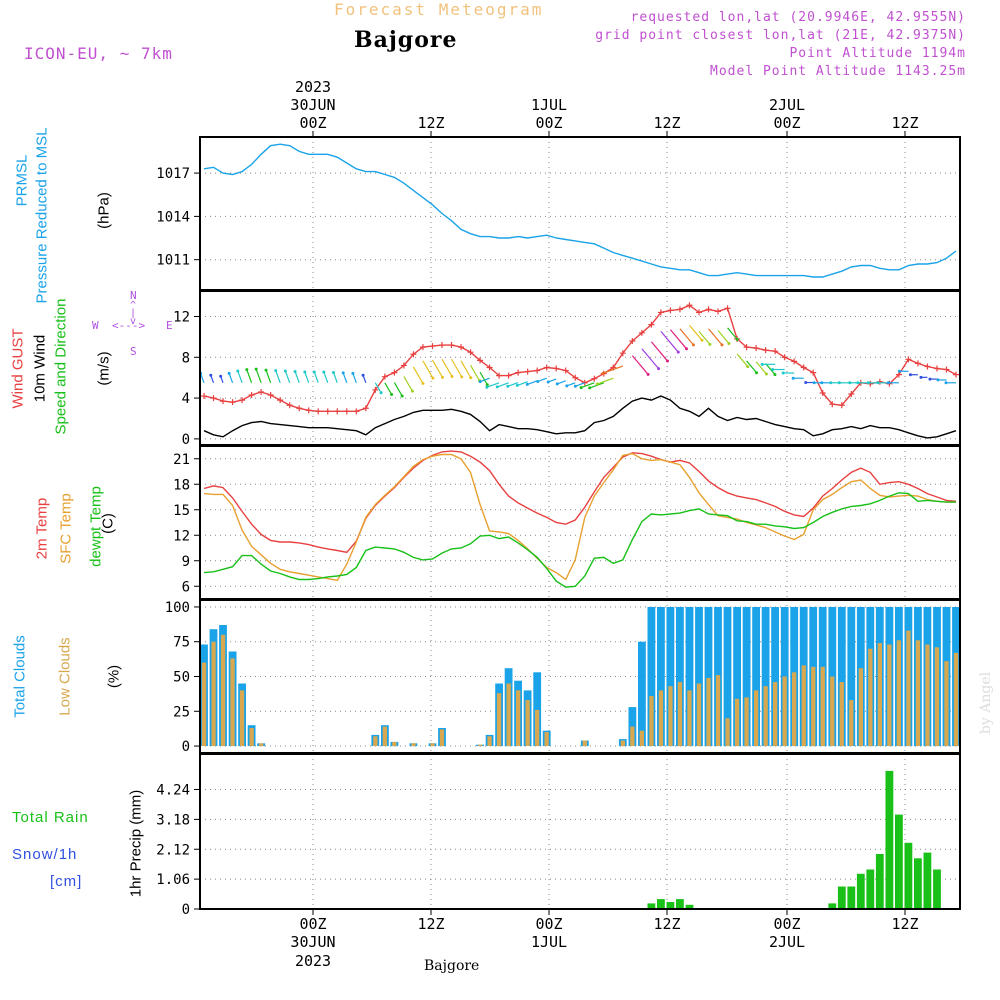 This screenshot has height=1000, width=1000. I want to click on model-altitude: Model Point Altitude 1143.25m, so click(838, 71).